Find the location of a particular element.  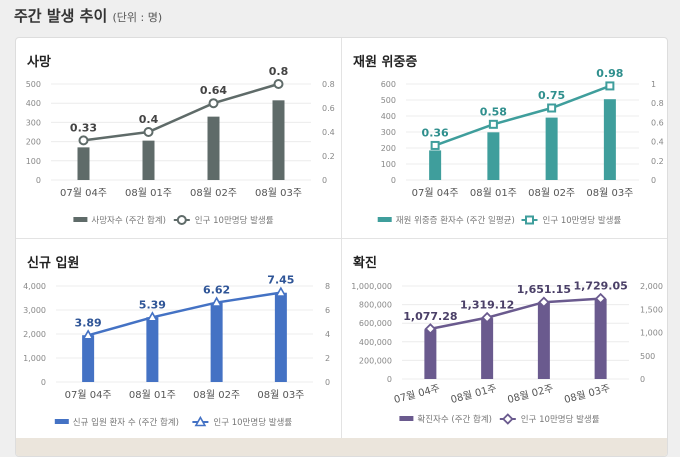

right-axis-tick: 4 is located at coordinates (327, 334).